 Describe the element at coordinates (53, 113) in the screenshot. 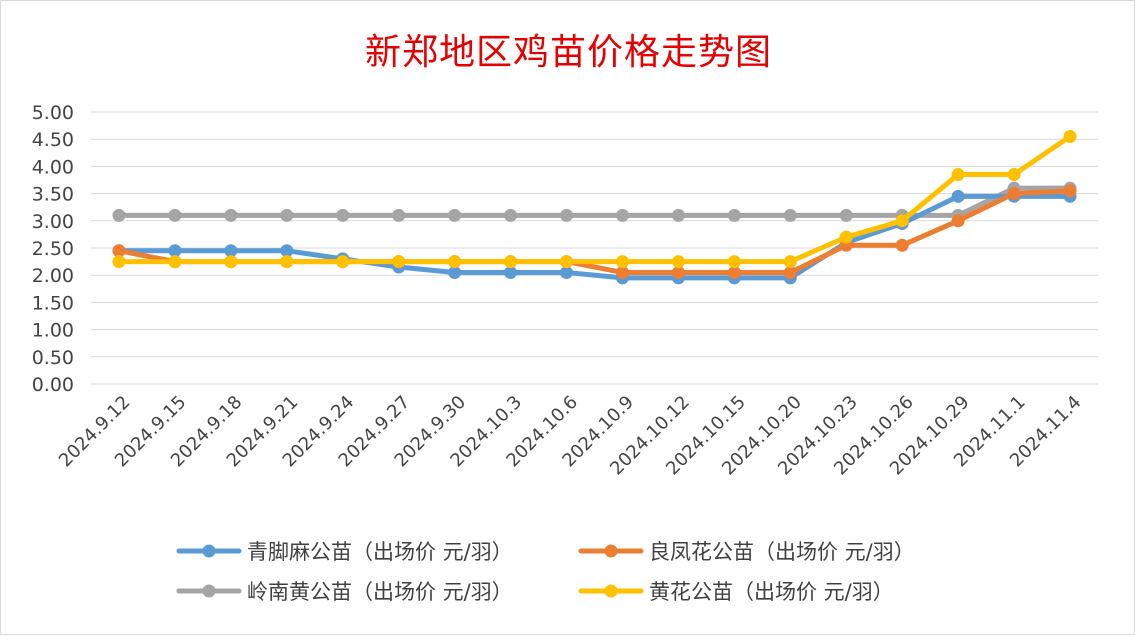

I see `y-tick-label: 5.00` at that location.